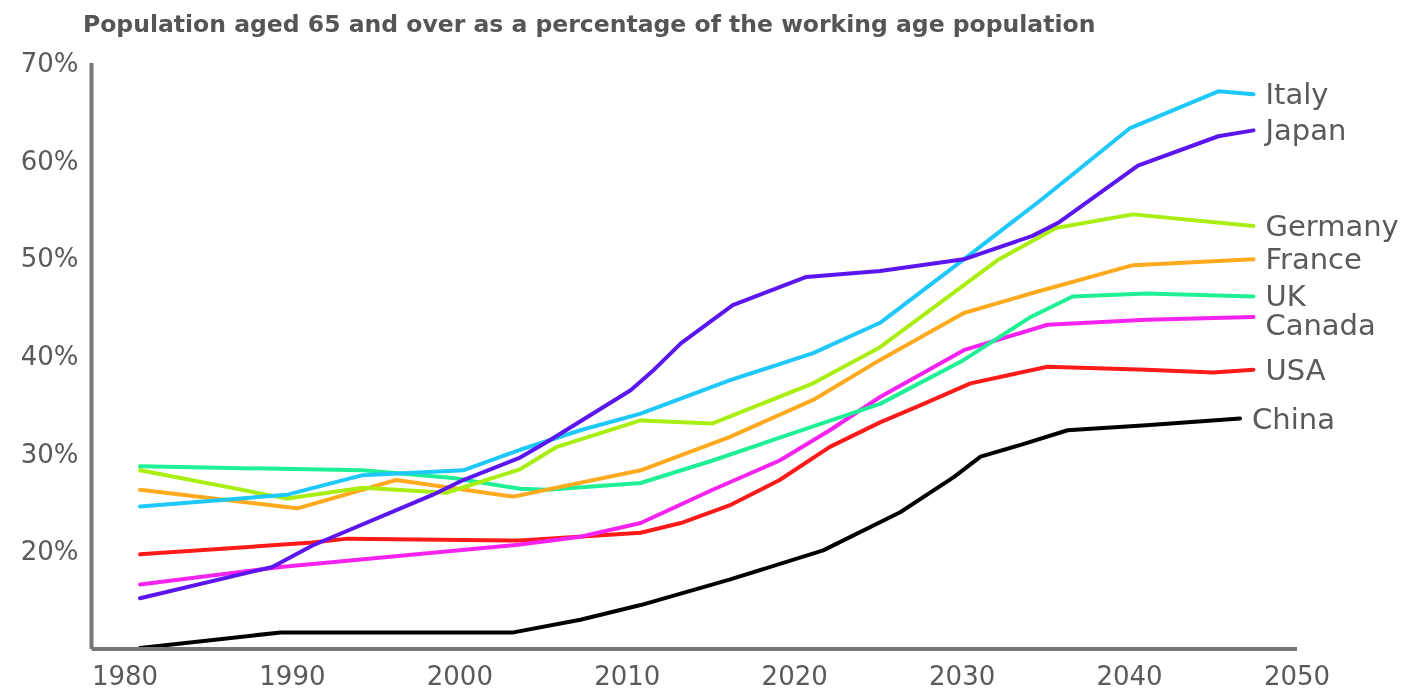  Describe the element at coordinates (1313, 259) in the screenshot. I see `series-label: France` at that location.